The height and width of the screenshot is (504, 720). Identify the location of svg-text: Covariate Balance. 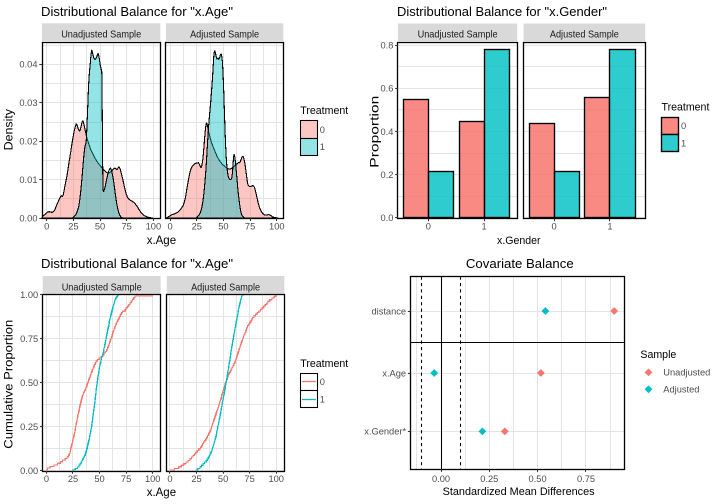
(520, 263).